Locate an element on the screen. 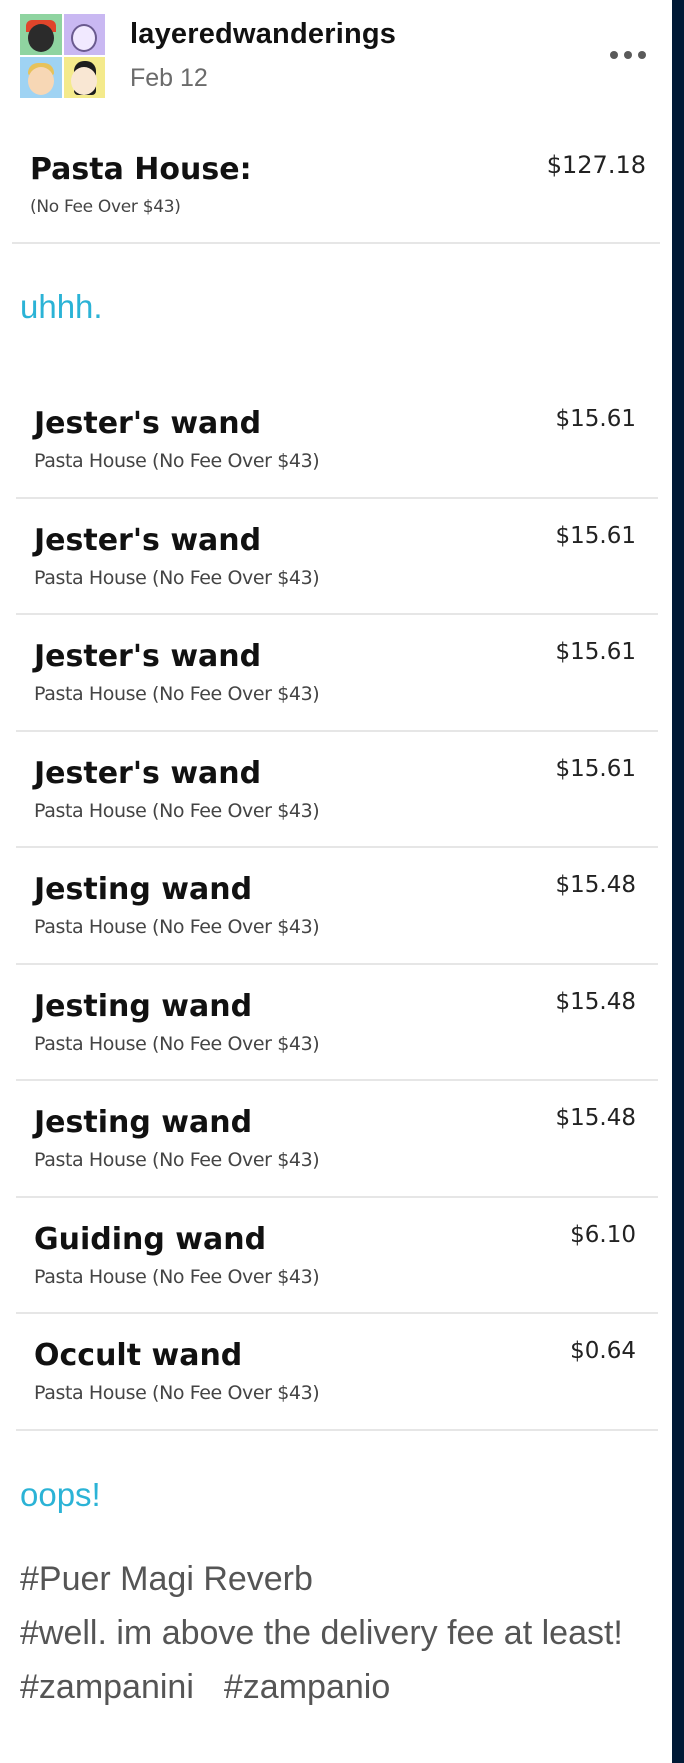  post-header: layeredwanderings Feb 12 is located at coordinates (336, 56).